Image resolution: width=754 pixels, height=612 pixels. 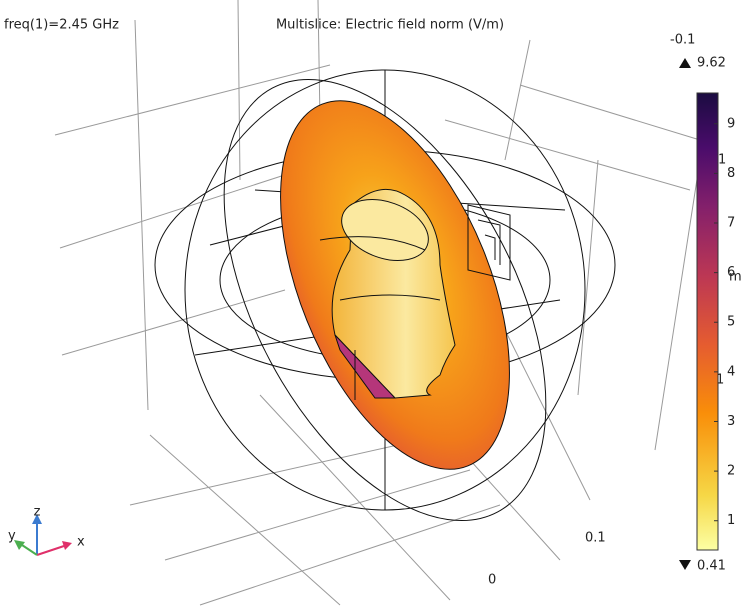 I want to click on z-label: z, so click(x=37, y=512).